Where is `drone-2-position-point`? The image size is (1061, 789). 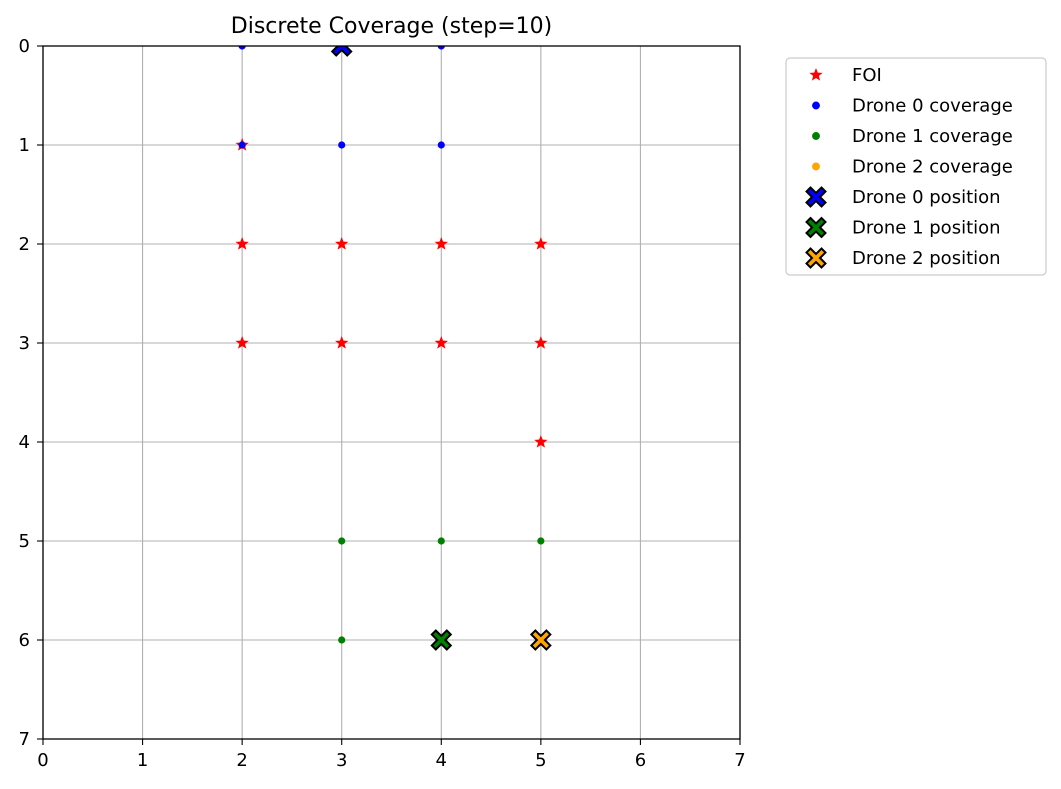 drone-2-position-point is located at coordinates (540, 640).